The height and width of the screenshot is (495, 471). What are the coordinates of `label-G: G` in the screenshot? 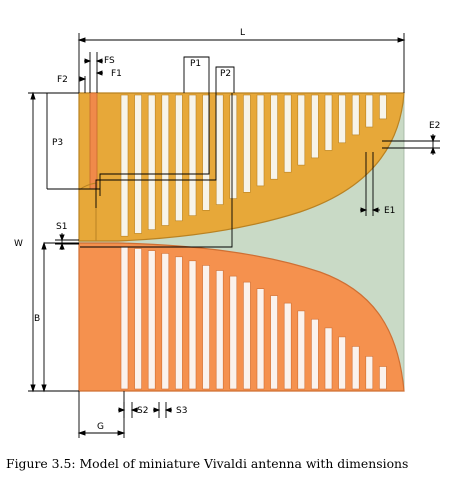 It's located at (100, 427).